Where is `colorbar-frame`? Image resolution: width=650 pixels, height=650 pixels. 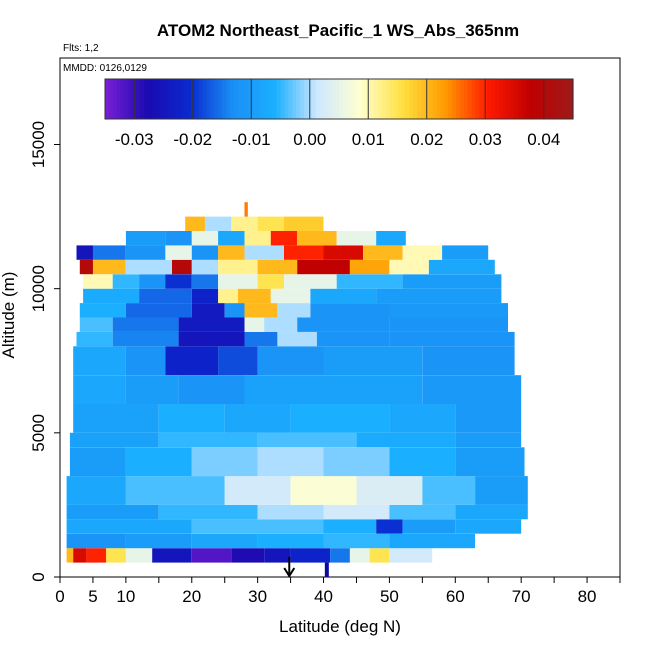
colorbar-frame is located at coordinates (339, 99).